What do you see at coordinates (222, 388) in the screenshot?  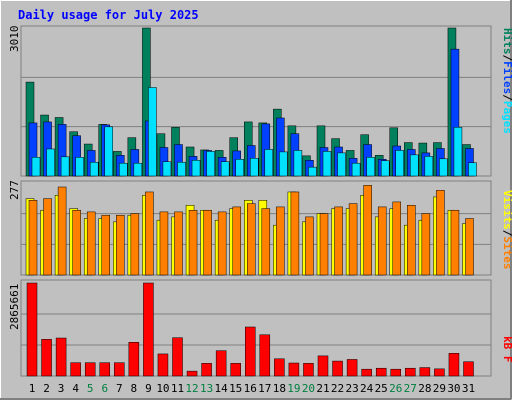 I see `x-label-day-14: 14` at bounding box center [222, 388].